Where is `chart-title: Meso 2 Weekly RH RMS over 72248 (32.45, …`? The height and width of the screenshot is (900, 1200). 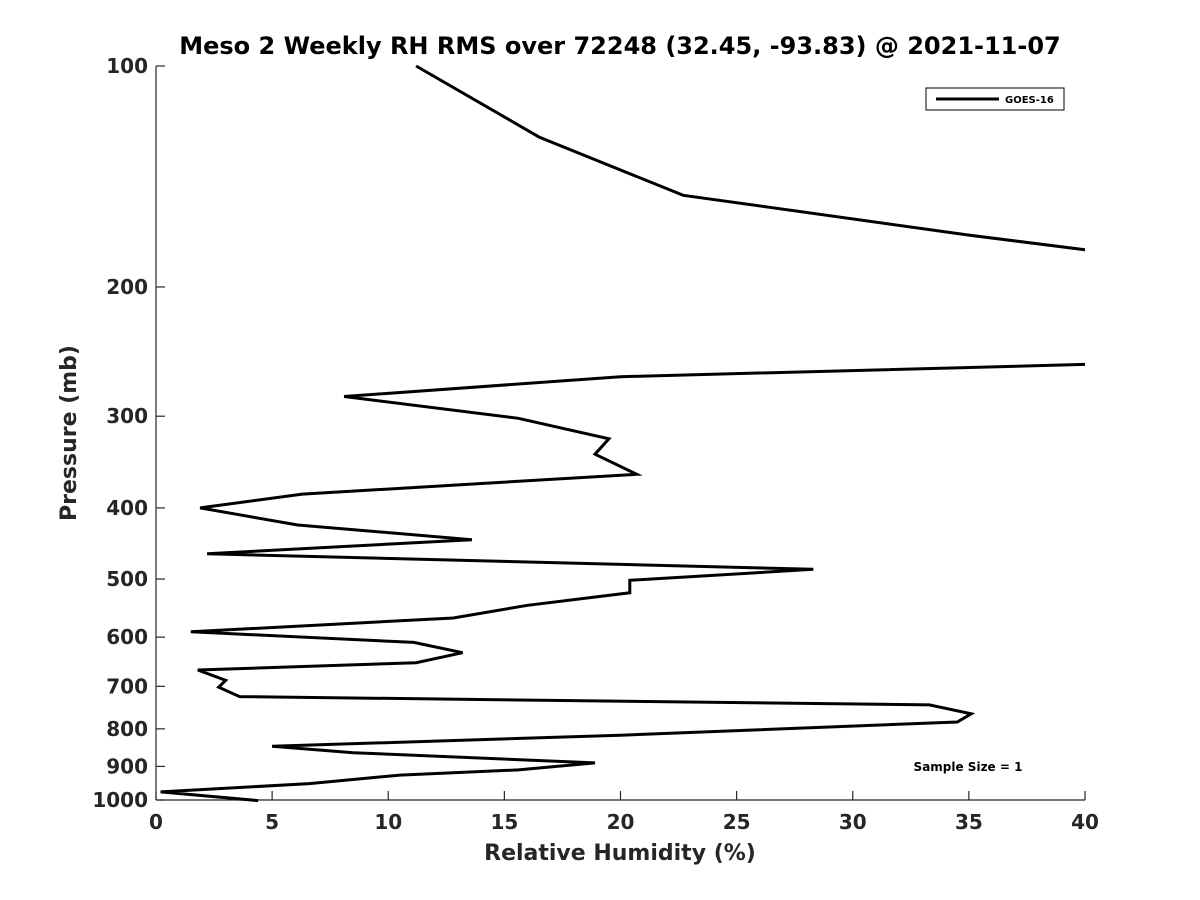
chart-title: Meso 2 Weekly RH RMS over 72248 (32.45, … is located at coordinates (620, 46).